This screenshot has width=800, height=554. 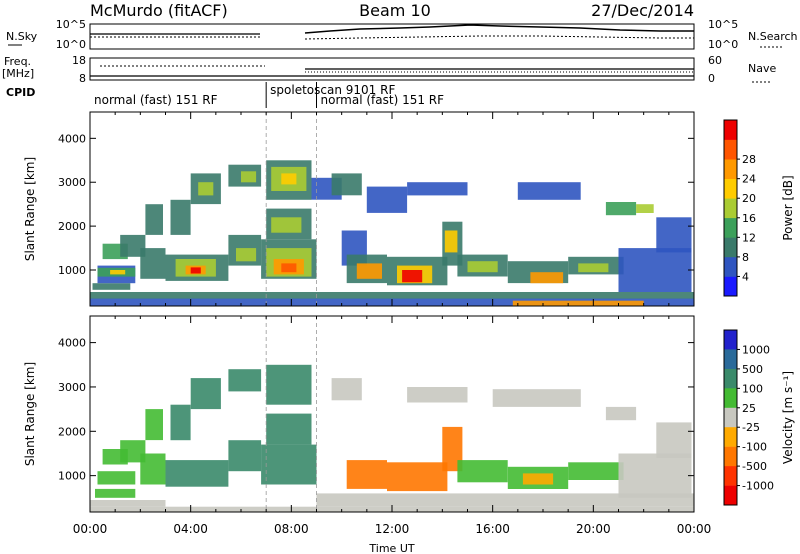 What do you see at coordinates (79, 60) in the screenshot?
I see `freq-tick-top: 18` at bounding box center [79, 60].